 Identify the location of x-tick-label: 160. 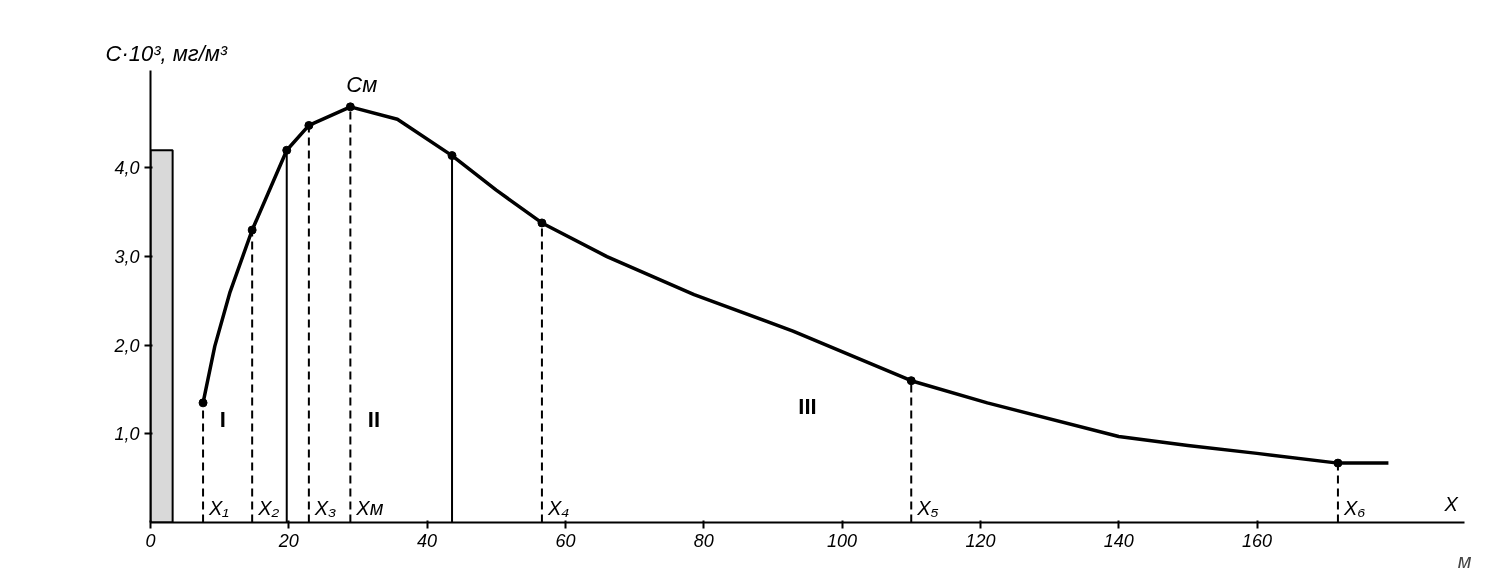
(1257, 540).